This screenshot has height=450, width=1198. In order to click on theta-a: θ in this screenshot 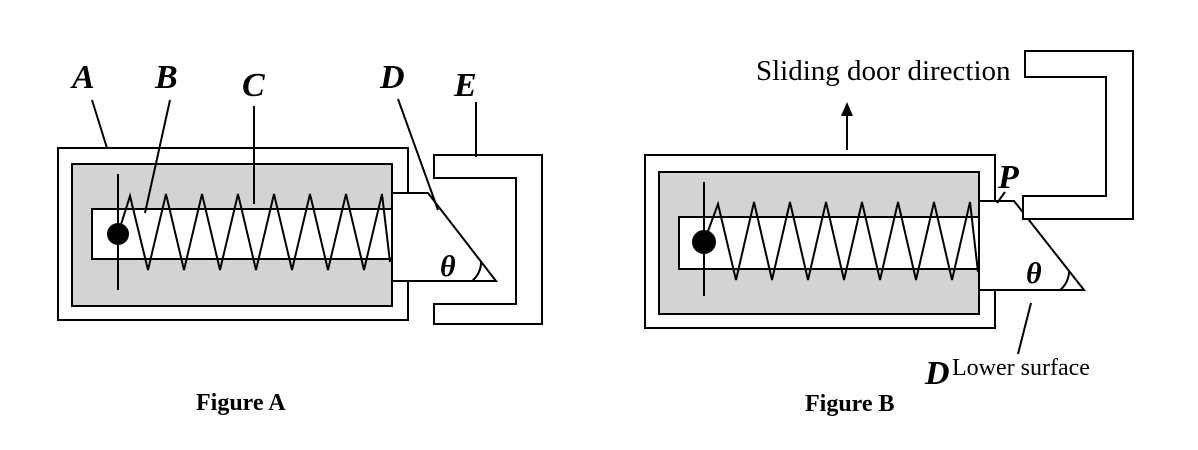, I will do `click(448, 266)`.